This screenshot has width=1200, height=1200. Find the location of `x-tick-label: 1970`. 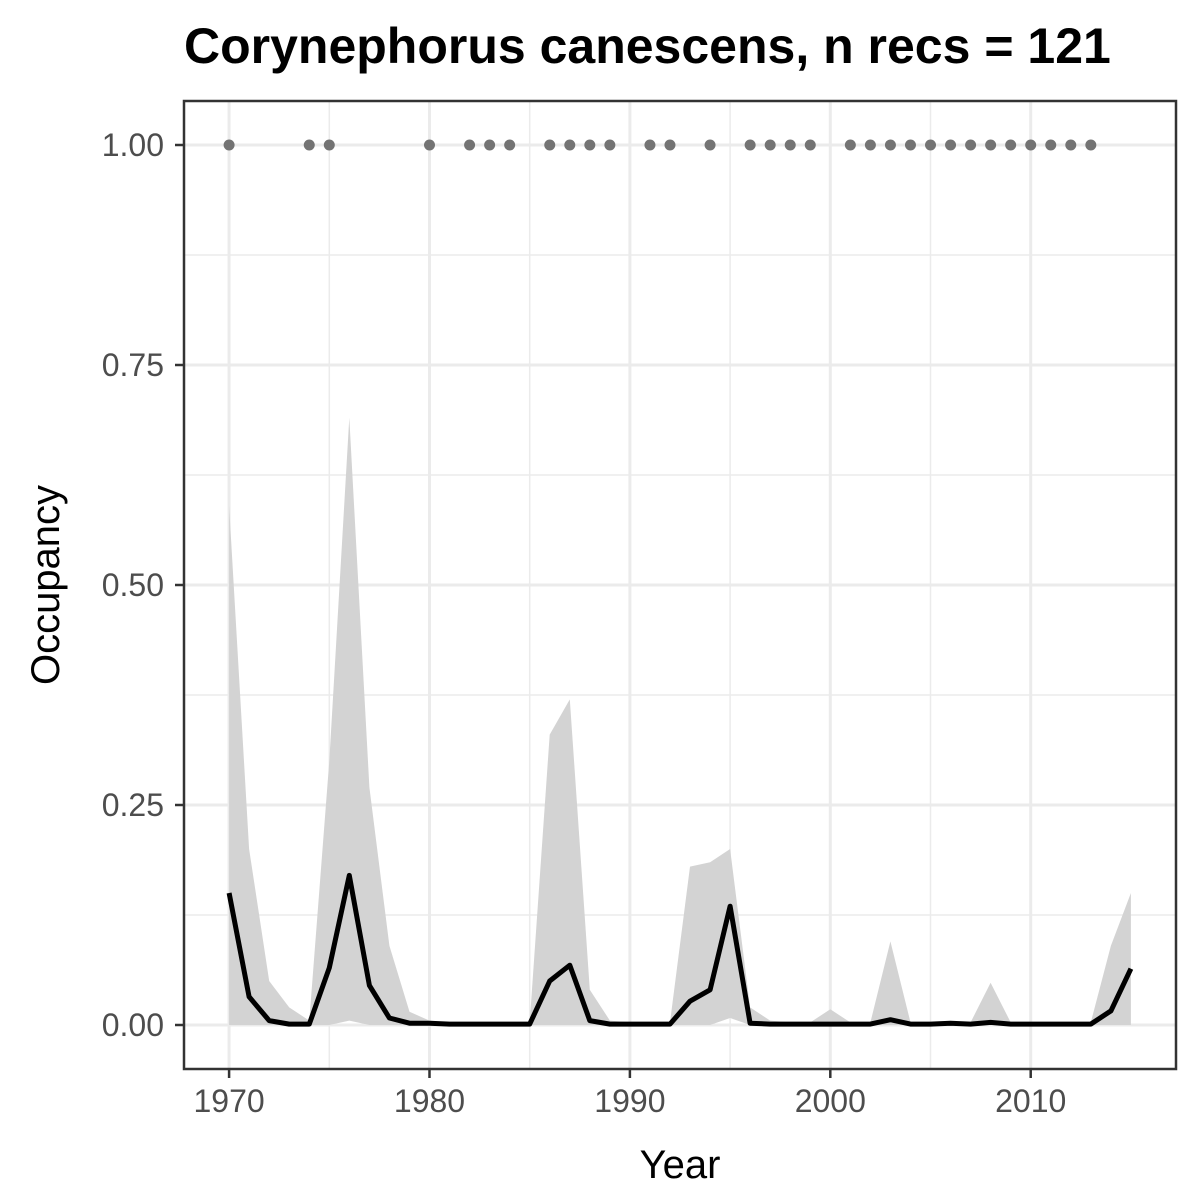

x-tick-label: 1970 is located at coordinates (228, 1101).